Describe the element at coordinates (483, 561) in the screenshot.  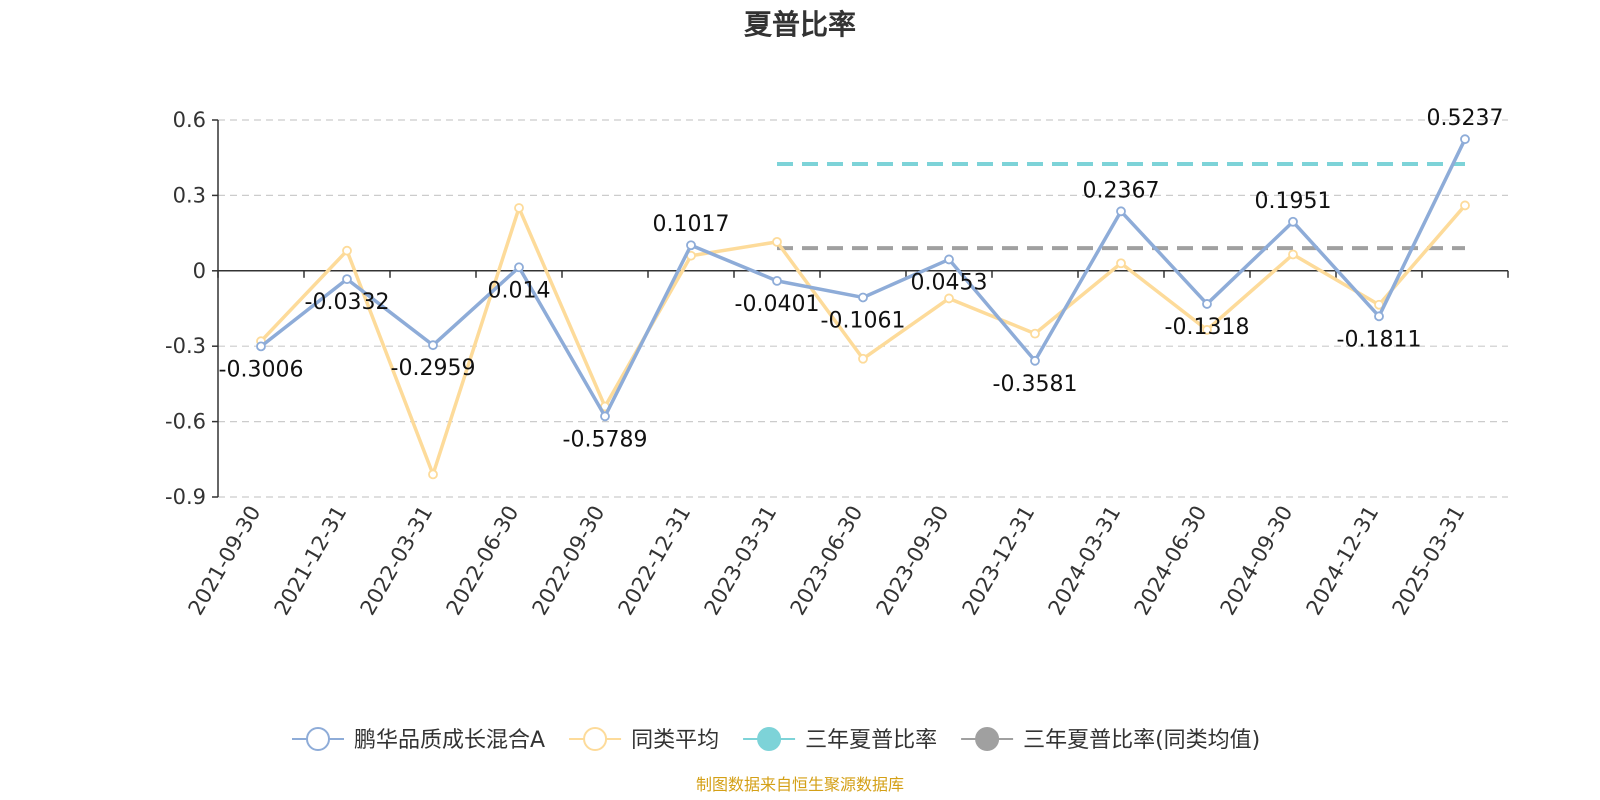
I see `x-tick-label: 2022-06-30` at that location.